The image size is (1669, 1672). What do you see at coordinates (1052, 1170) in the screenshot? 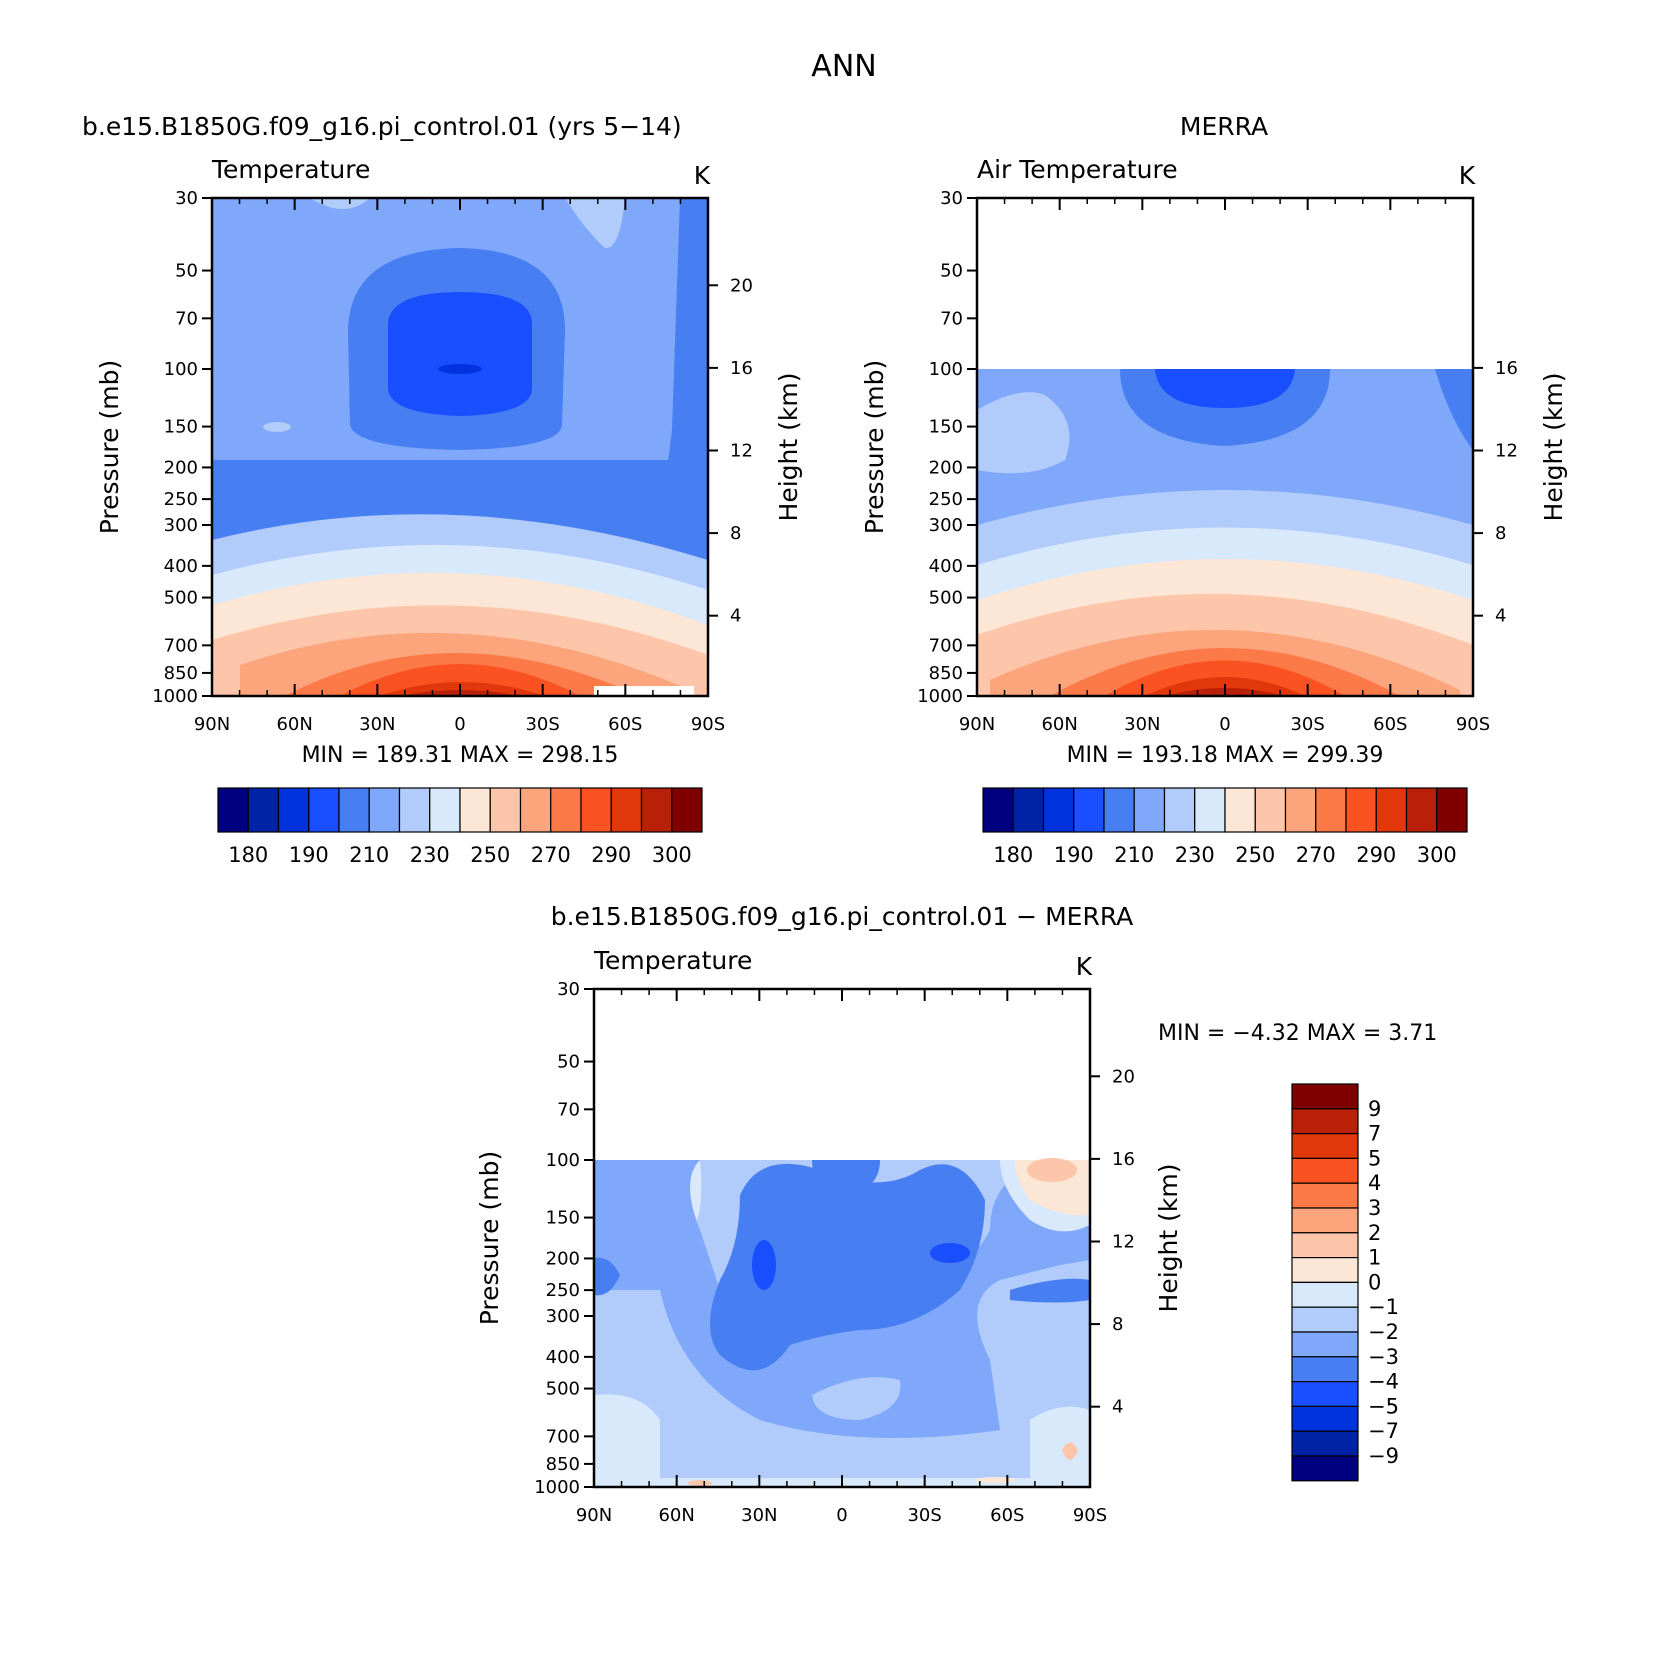
I see `sh-warm-core` at bounding box center [1052, 1170].